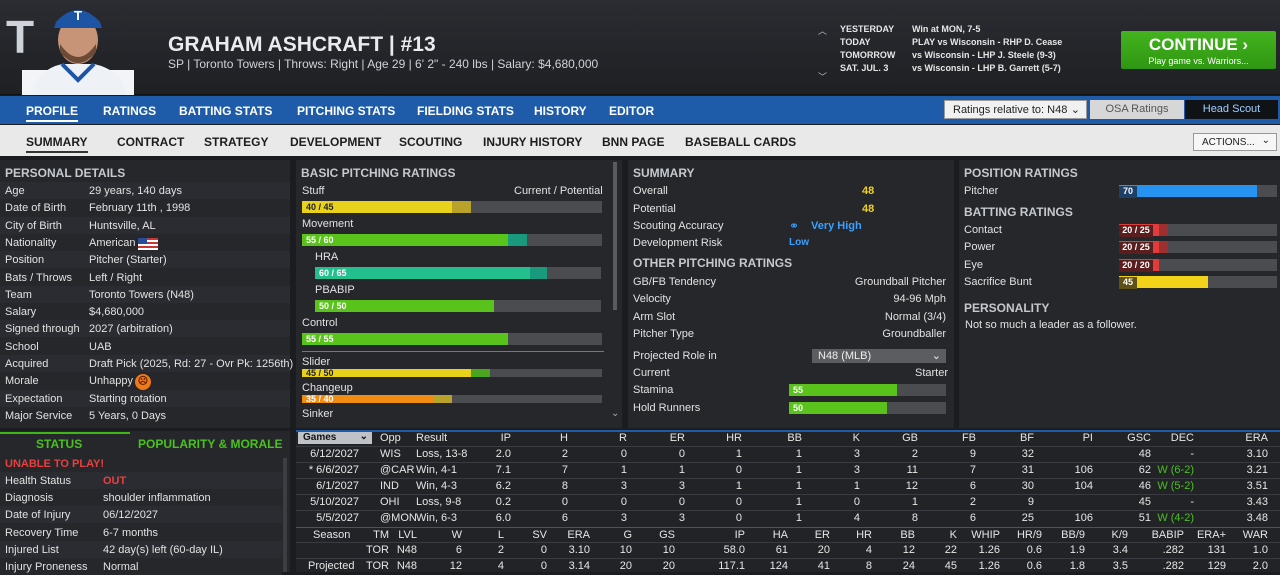 The image size is (1280, 575). What do you see at coordinates (623, 438) in the screenshot?
I see `column-header: R` at bounding box center [623, 438].